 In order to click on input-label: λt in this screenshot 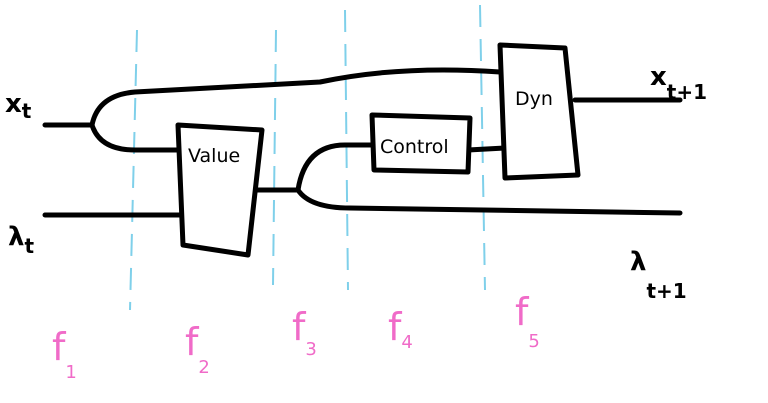, I will do `click(21, 240)`.